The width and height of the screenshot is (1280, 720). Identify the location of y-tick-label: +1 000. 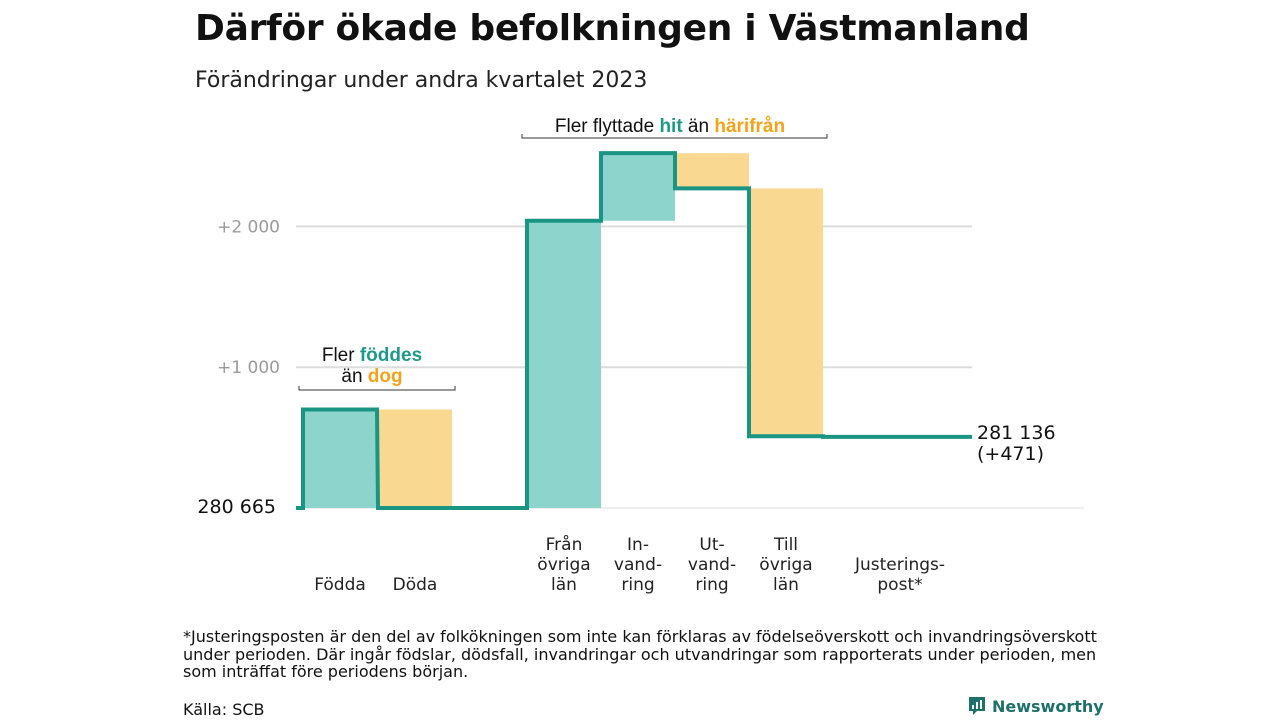
(248, 368).